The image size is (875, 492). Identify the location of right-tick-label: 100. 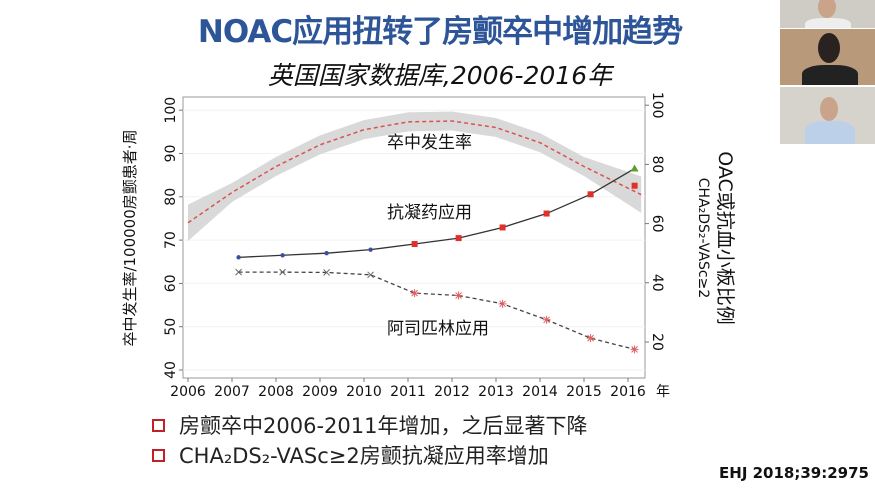
(657, 105).